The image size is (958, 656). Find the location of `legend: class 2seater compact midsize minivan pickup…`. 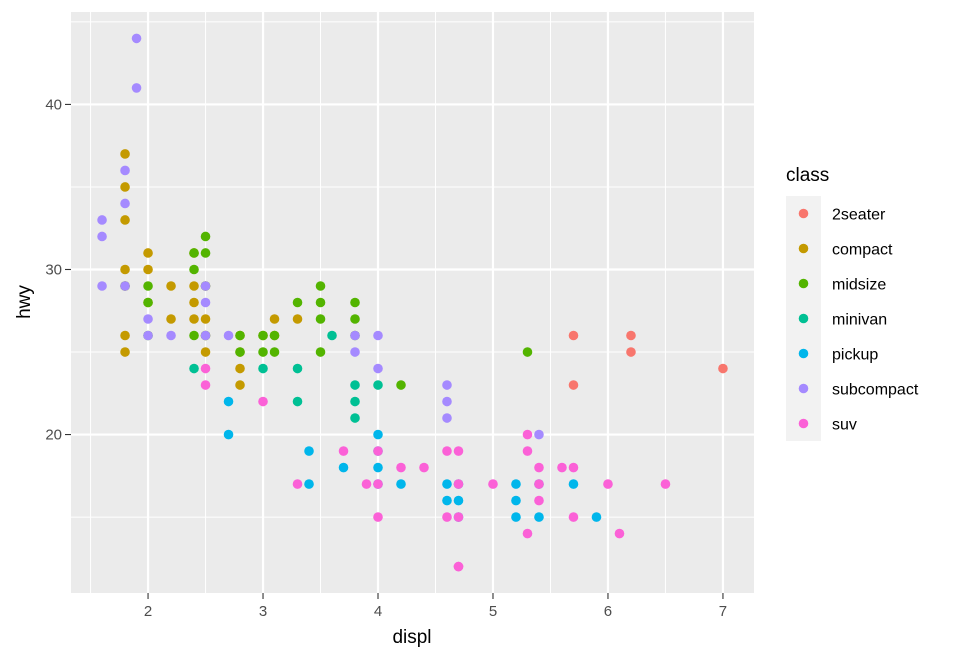

legend: class 2seater compact midsize minivan pickup… is located at coordinates (852, 303).